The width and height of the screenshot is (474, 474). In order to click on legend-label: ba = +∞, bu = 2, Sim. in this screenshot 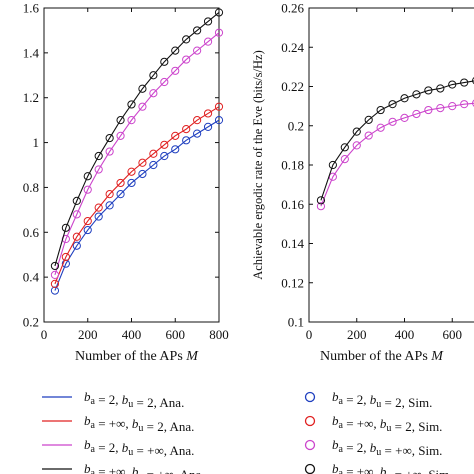, I will do `click(387, 423)`.